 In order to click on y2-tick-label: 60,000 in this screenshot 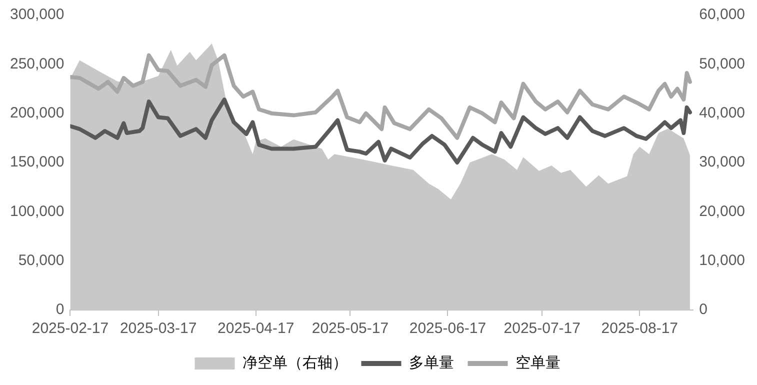, I will do `click(722, 15)`.